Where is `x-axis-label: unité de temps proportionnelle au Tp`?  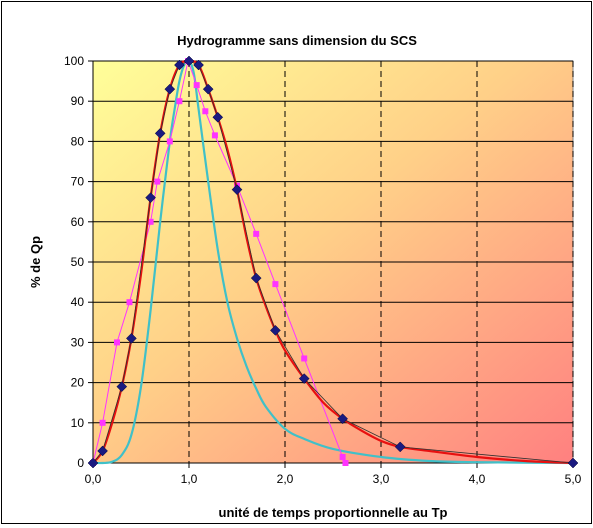
x-axis-label: unité de temps proportionnelle au Tp is located at coordinates (333, 512).